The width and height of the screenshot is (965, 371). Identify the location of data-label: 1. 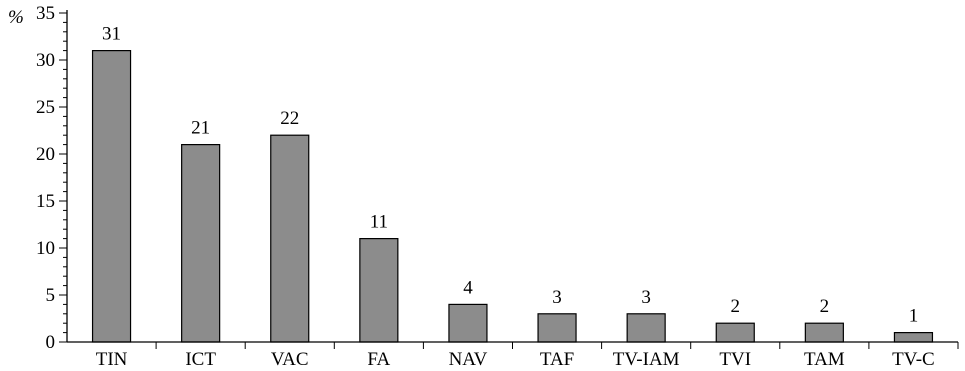
(914, 316).